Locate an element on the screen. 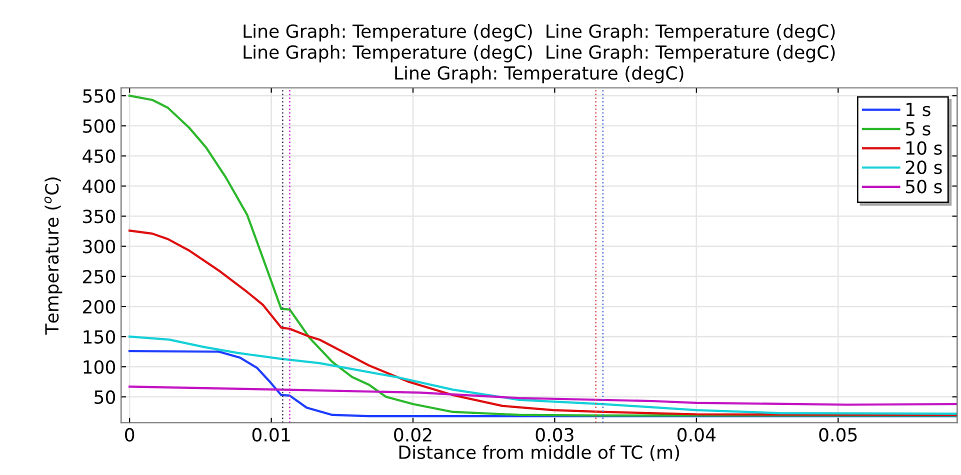 This screenshot has width=961, height=475. y-tick-label: 550 is located at coordinates (99, 96).